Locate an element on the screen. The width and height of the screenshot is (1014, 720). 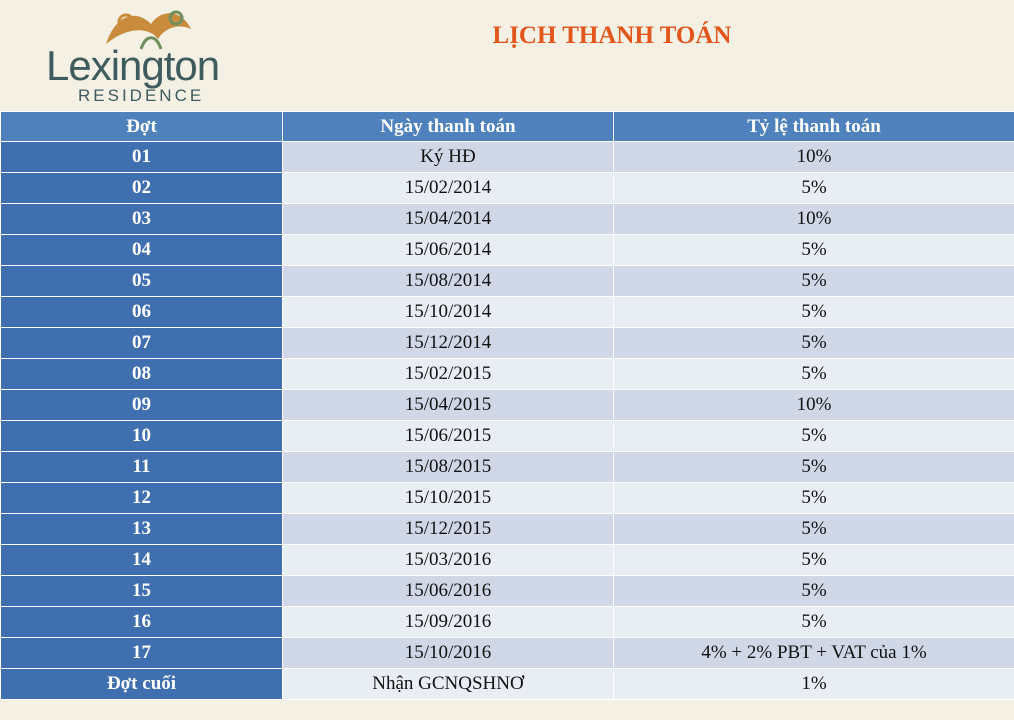
table-row: 07 15/12/2014 5% is located at coordinates (507, 343).